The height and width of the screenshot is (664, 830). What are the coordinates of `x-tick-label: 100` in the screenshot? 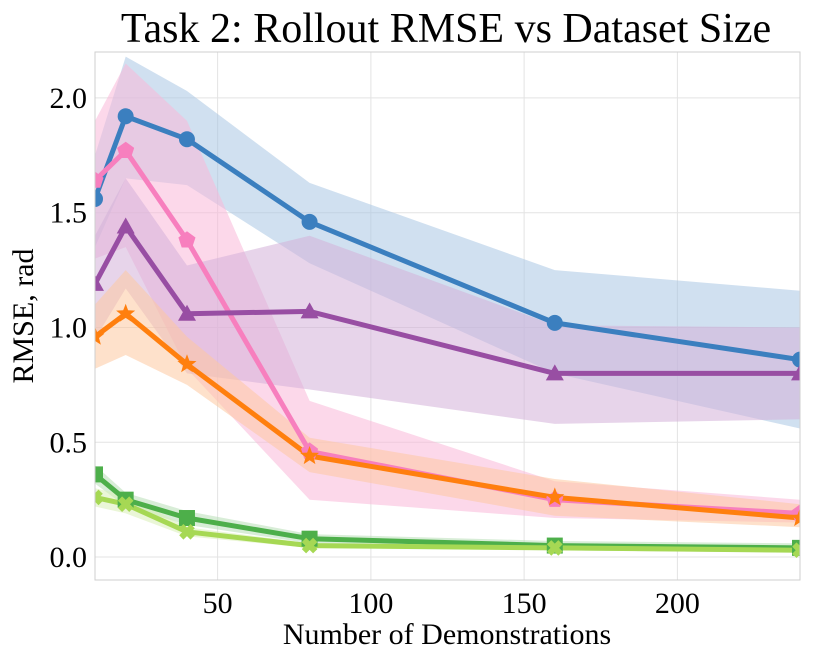 It's located at (370, 603).